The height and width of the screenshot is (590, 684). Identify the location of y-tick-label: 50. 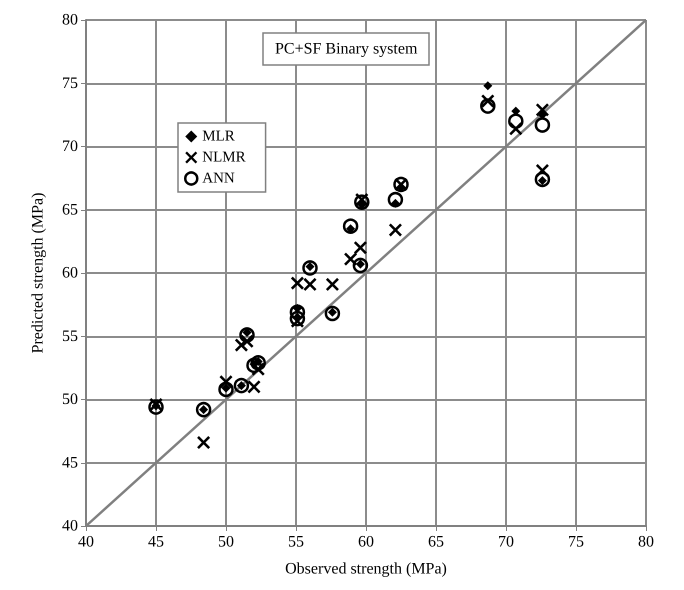
(70, 399).